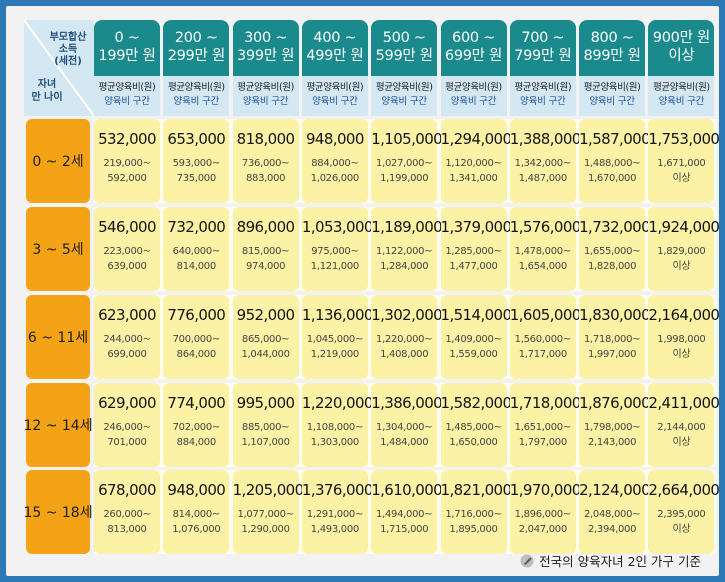 This screenshot has width=725, height=582. I want to click on cost-range: 975,000~ 1,121,000, so click(335, 259).